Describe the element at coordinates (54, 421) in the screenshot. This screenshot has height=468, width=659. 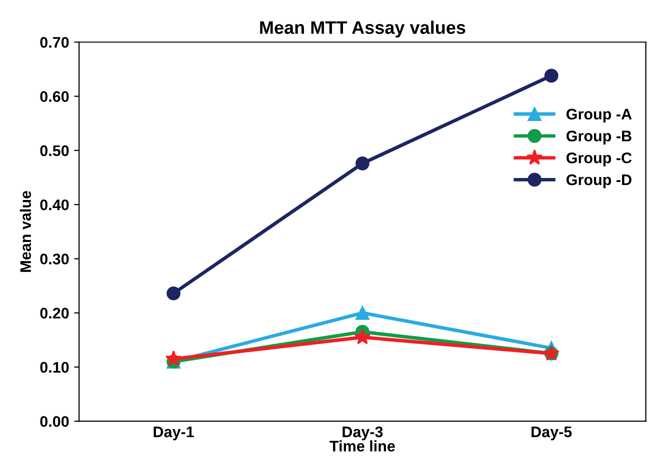
I see `y-tick-label: 0.00` at that location.